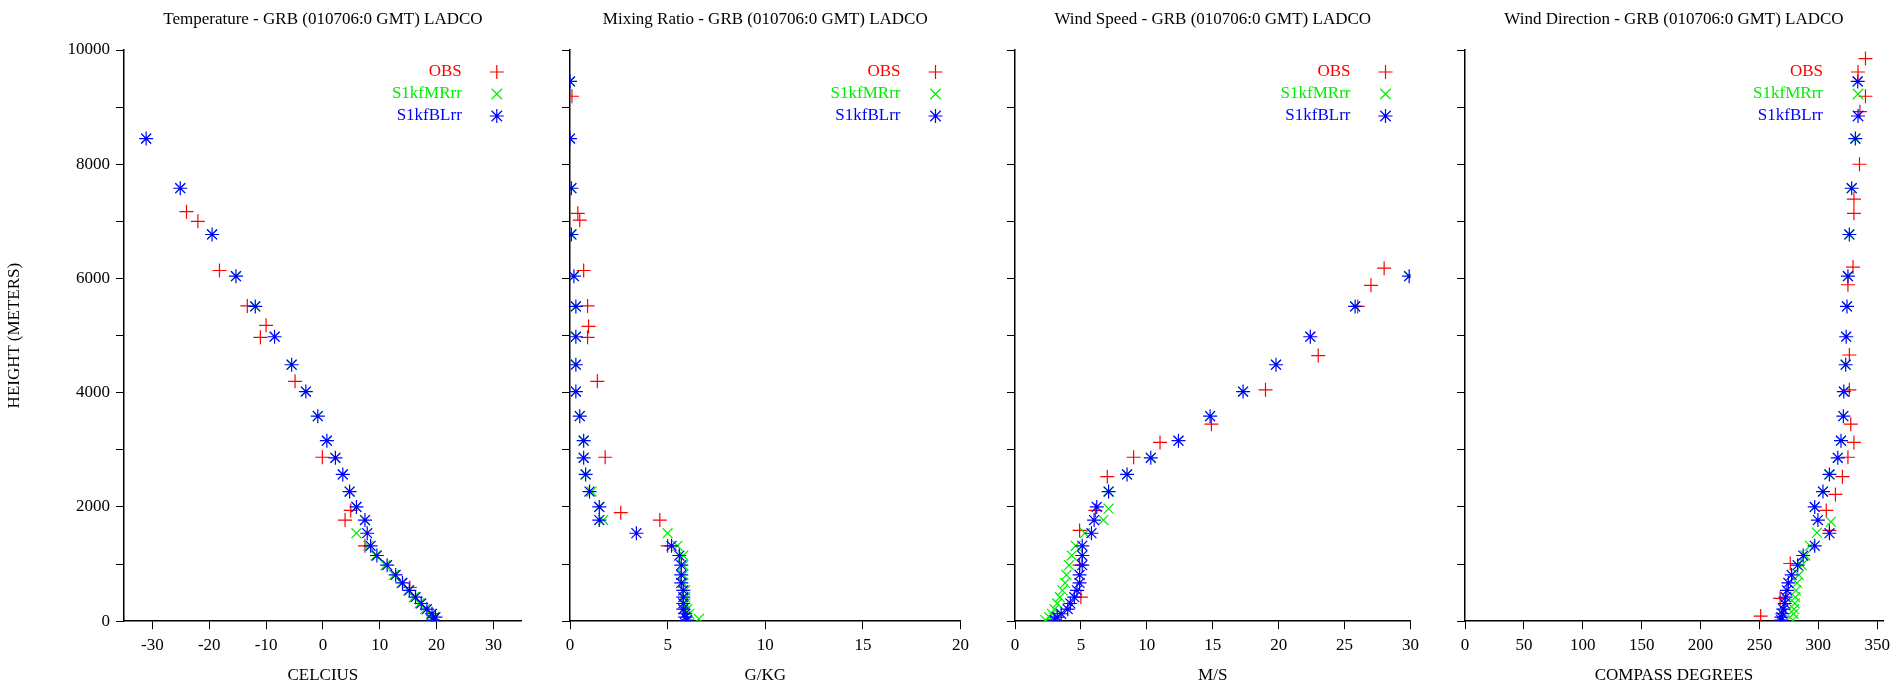  Describe the element at coordinates (152, 644) in the screenshot. I see `x-tick-label: -30` at that location.